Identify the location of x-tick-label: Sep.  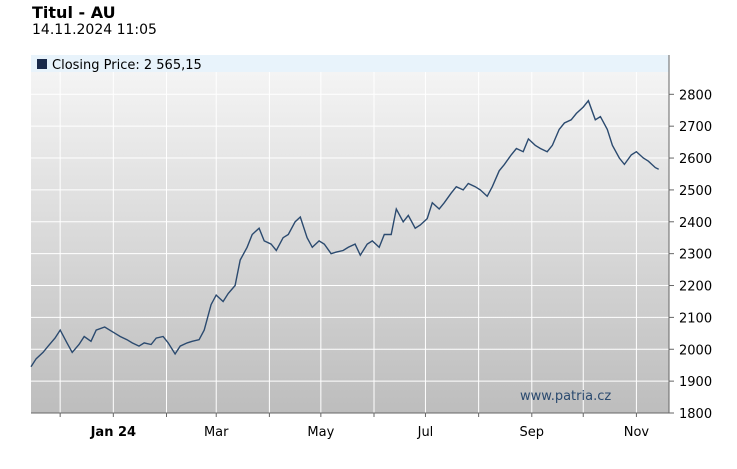
(532, 432).